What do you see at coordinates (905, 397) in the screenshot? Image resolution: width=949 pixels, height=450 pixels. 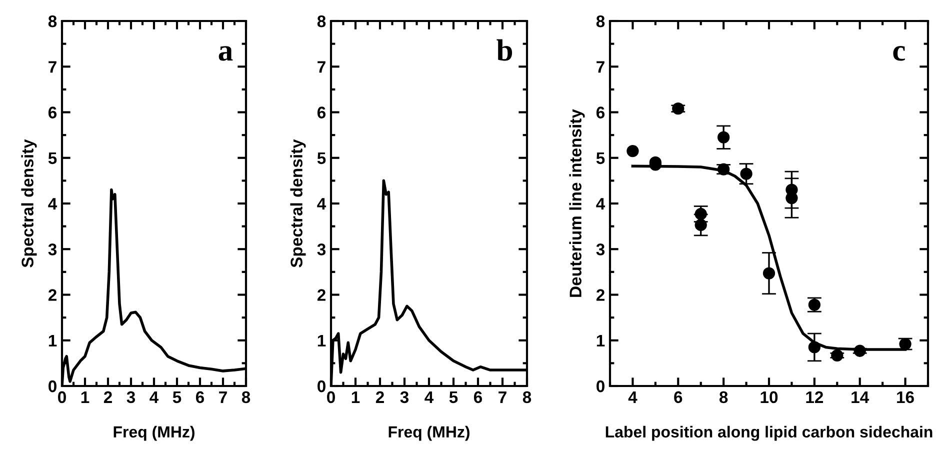 I see `x-tick-label: 16` at bounding box center [905, 397].